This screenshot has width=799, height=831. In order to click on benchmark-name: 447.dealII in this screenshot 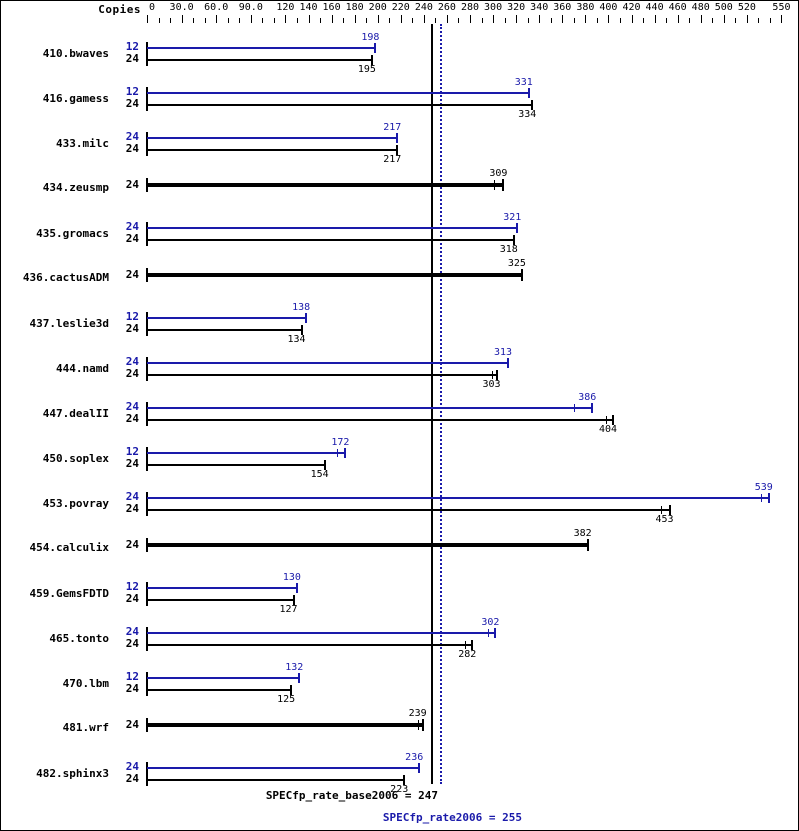, I will do `click(75, 413)`.